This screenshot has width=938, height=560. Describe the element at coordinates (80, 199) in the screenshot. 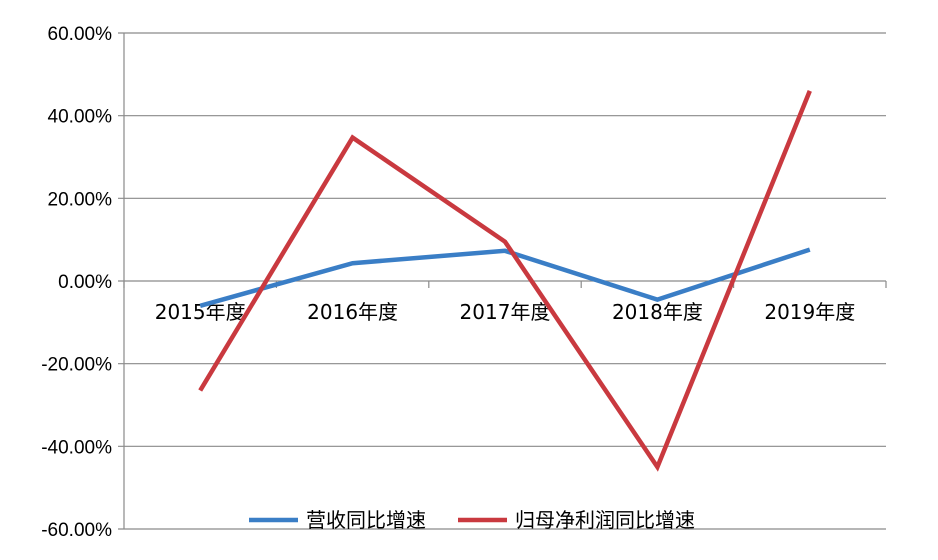

I see `y-tick-label: 20.00%` at that location.